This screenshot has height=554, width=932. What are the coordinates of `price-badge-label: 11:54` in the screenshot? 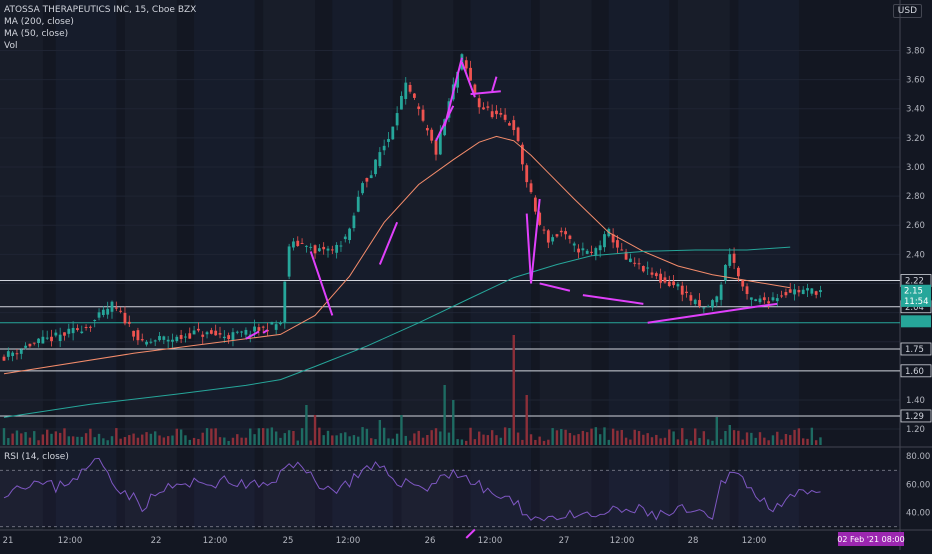 It's located at (916, 302).